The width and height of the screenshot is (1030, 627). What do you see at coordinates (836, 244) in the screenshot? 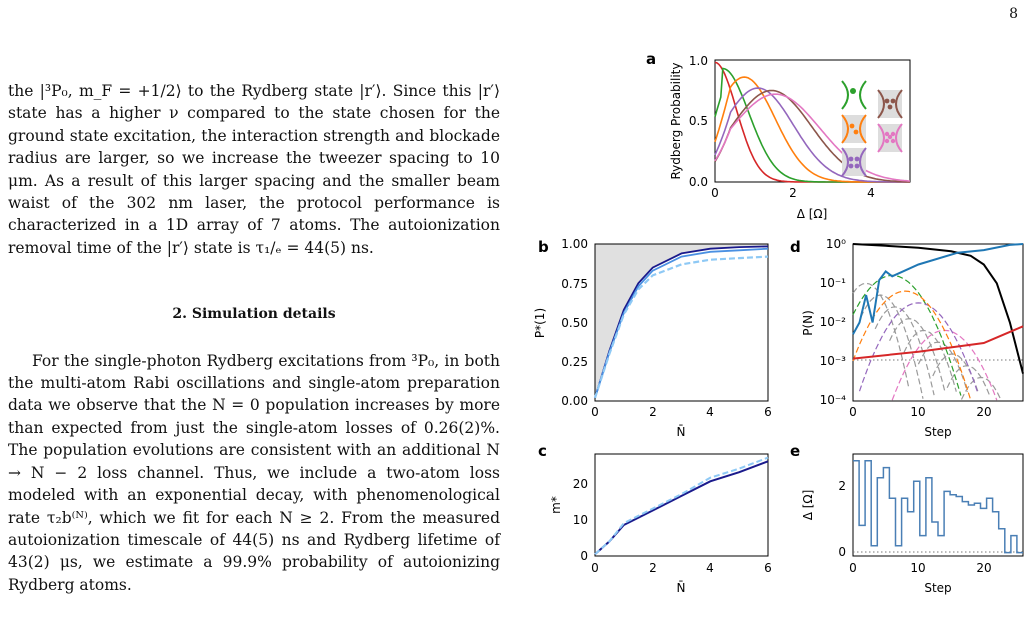
I see `d-ytick: 10⁰` at bounding box center [836, 244].